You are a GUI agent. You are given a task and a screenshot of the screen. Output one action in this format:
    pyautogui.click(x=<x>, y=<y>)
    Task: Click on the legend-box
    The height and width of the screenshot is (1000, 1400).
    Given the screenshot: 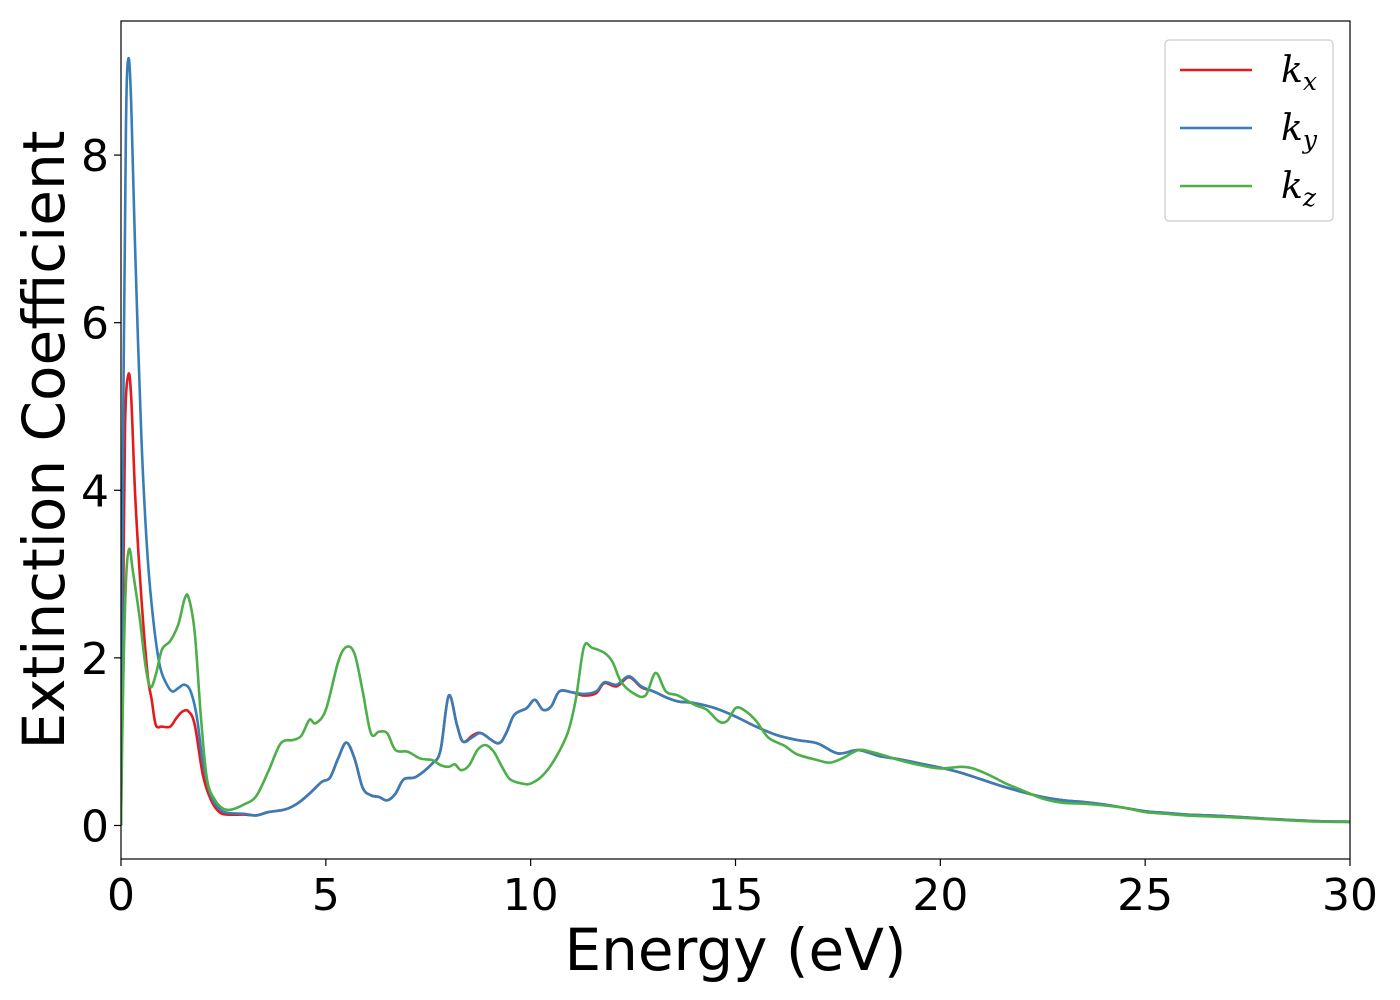 What is the action you would take?
    pyautogui.click(x=1249, y=130)
    